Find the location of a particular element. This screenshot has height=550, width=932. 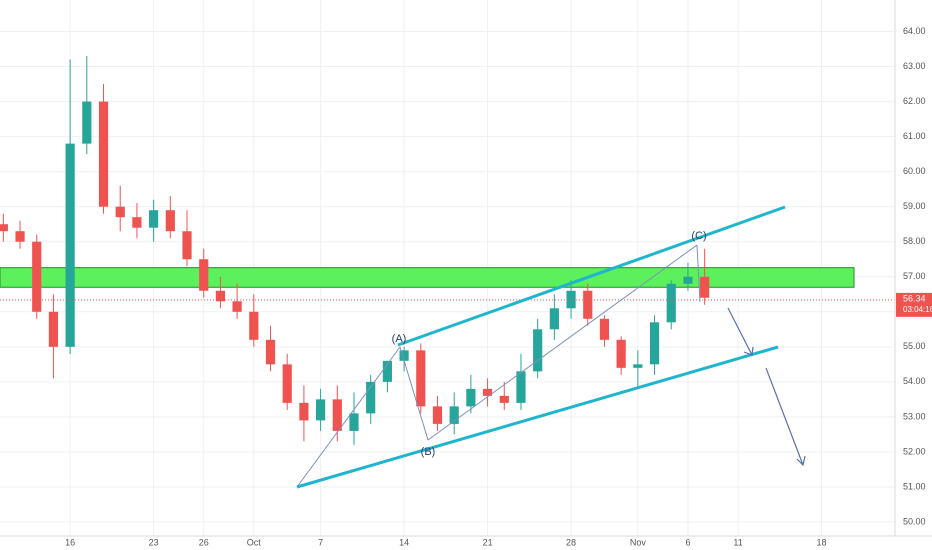

y-tick-label: 57.00 is located at coordinates (914, 276).